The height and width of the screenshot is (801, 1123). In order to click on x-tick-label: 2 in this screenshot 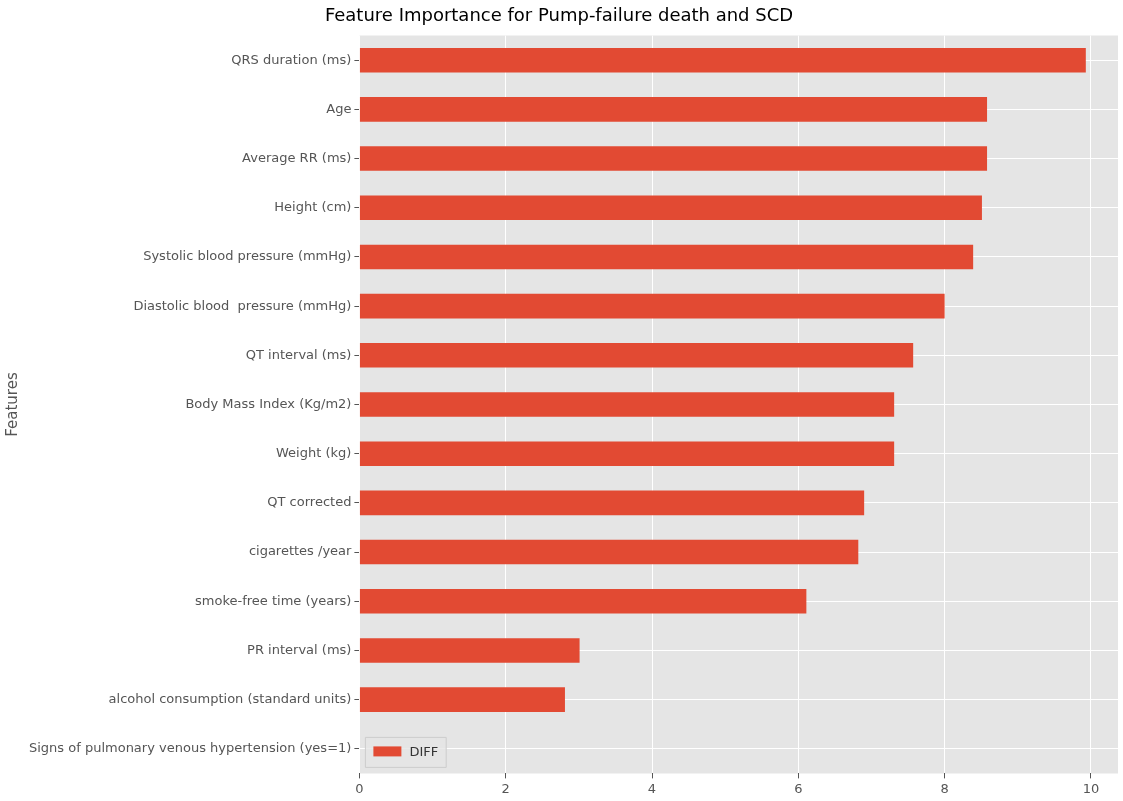, I will do `click(505, 788)`.